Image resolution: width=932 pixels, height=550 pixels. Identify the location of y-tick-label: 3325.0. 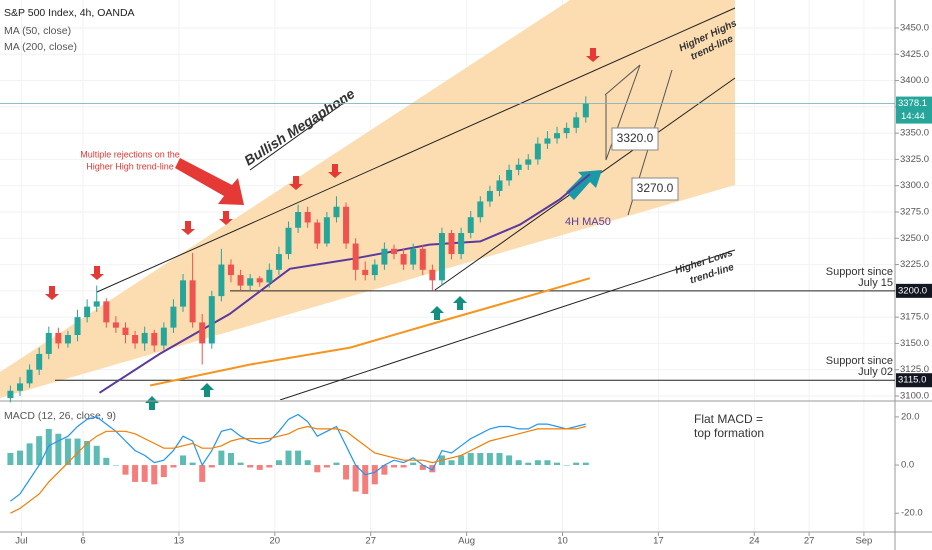
(914, 159).